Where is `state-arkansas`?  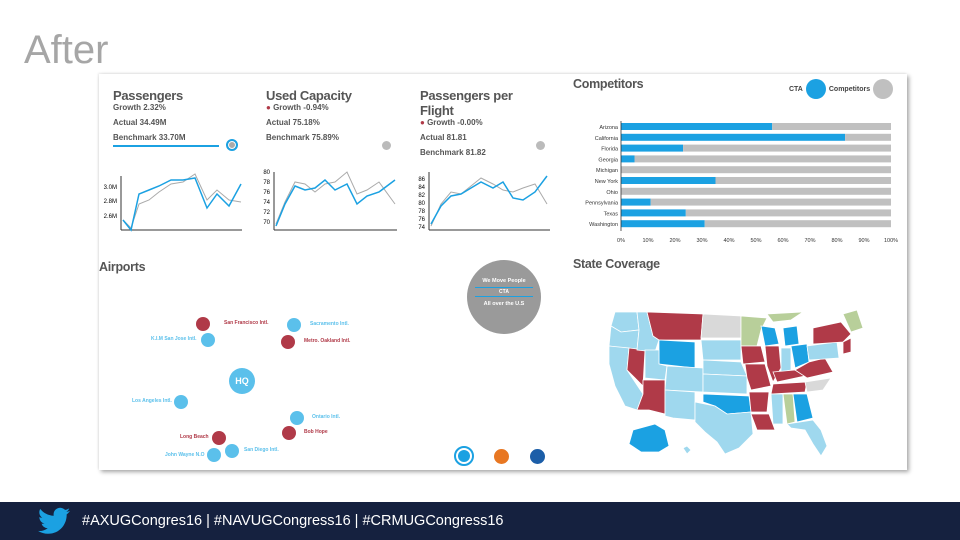
state-arkansas is located at coordinates (759, 402).